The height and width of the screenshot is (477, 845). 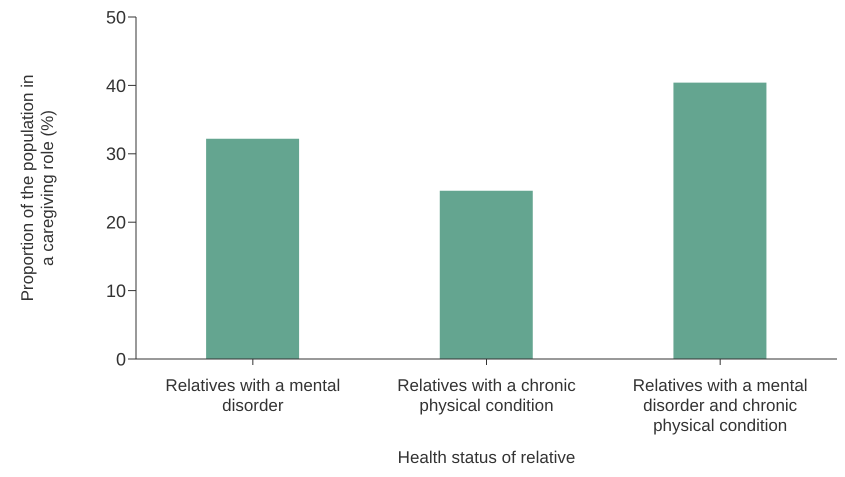 What do you see at coordinates (116, 154) in the screenshot?
I see `y-tick-label: 30` at bounding box center [116, 154].